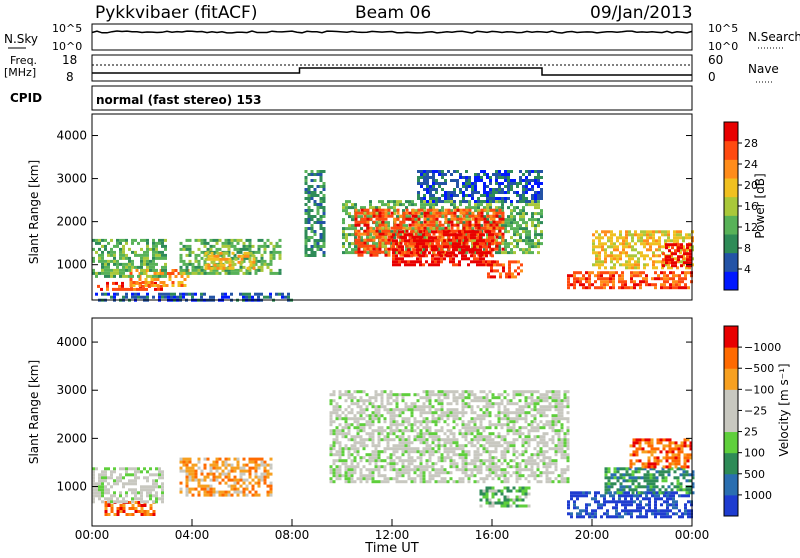  Describe the element at coordinates (34, 412) in the screenshot. I see `velocity-y-label: Slant Range [km]` at that location.